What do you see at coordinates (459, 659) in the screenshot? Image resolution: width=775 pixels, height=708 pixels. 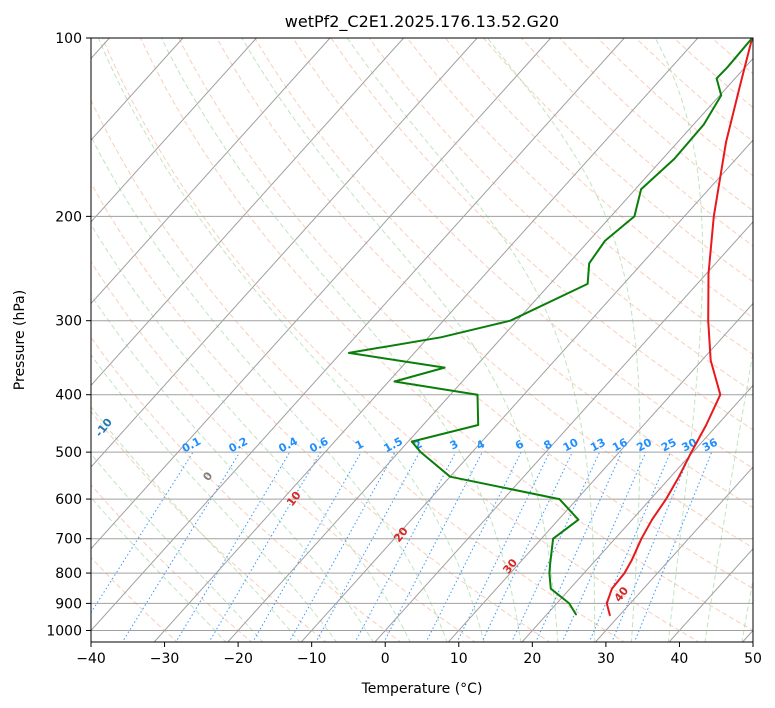 I see `x-tick-label: 10` at bounding box center [459, 659].